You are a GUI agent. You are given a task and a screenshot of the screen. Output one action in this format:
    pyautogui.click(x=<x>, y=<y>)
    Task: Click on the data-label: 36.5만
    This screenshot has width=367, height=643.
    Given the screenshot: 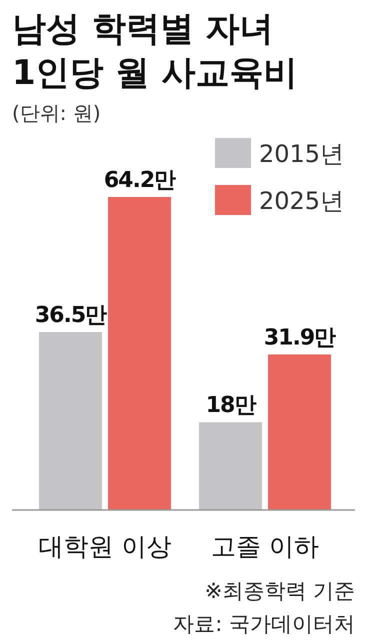 What is the action you would take?
    pyautogui.click(x=71, y=315)
    